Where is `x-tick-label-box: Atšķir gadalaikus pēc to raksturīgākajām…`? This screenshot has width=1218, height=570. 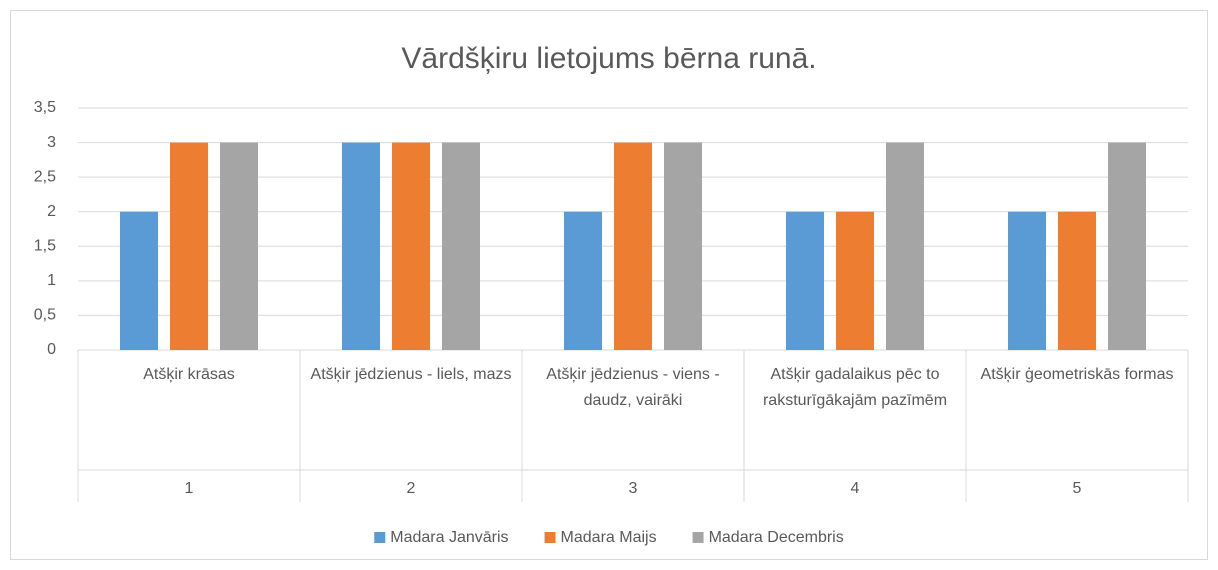 x-tick-label-box: Atšķir gadalaikus pēc to raksturīgākajām… is located at coordinates (855, 387).